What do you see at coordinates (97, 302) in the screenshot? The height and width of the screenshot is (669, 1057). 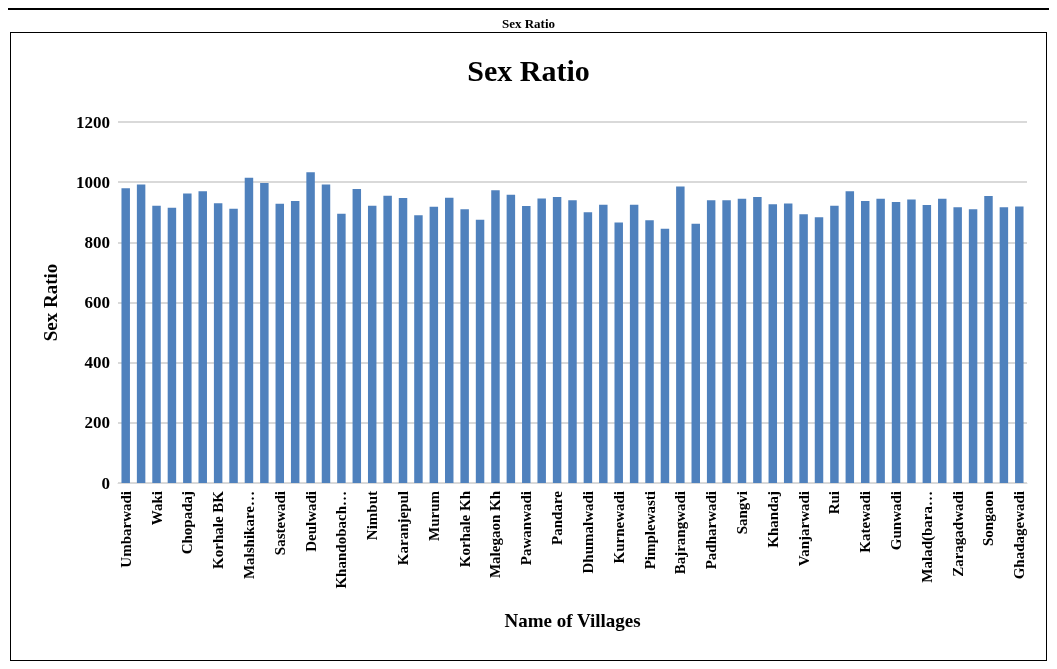 I see `y-tick-label: 600` at bounding box center [97, 302].